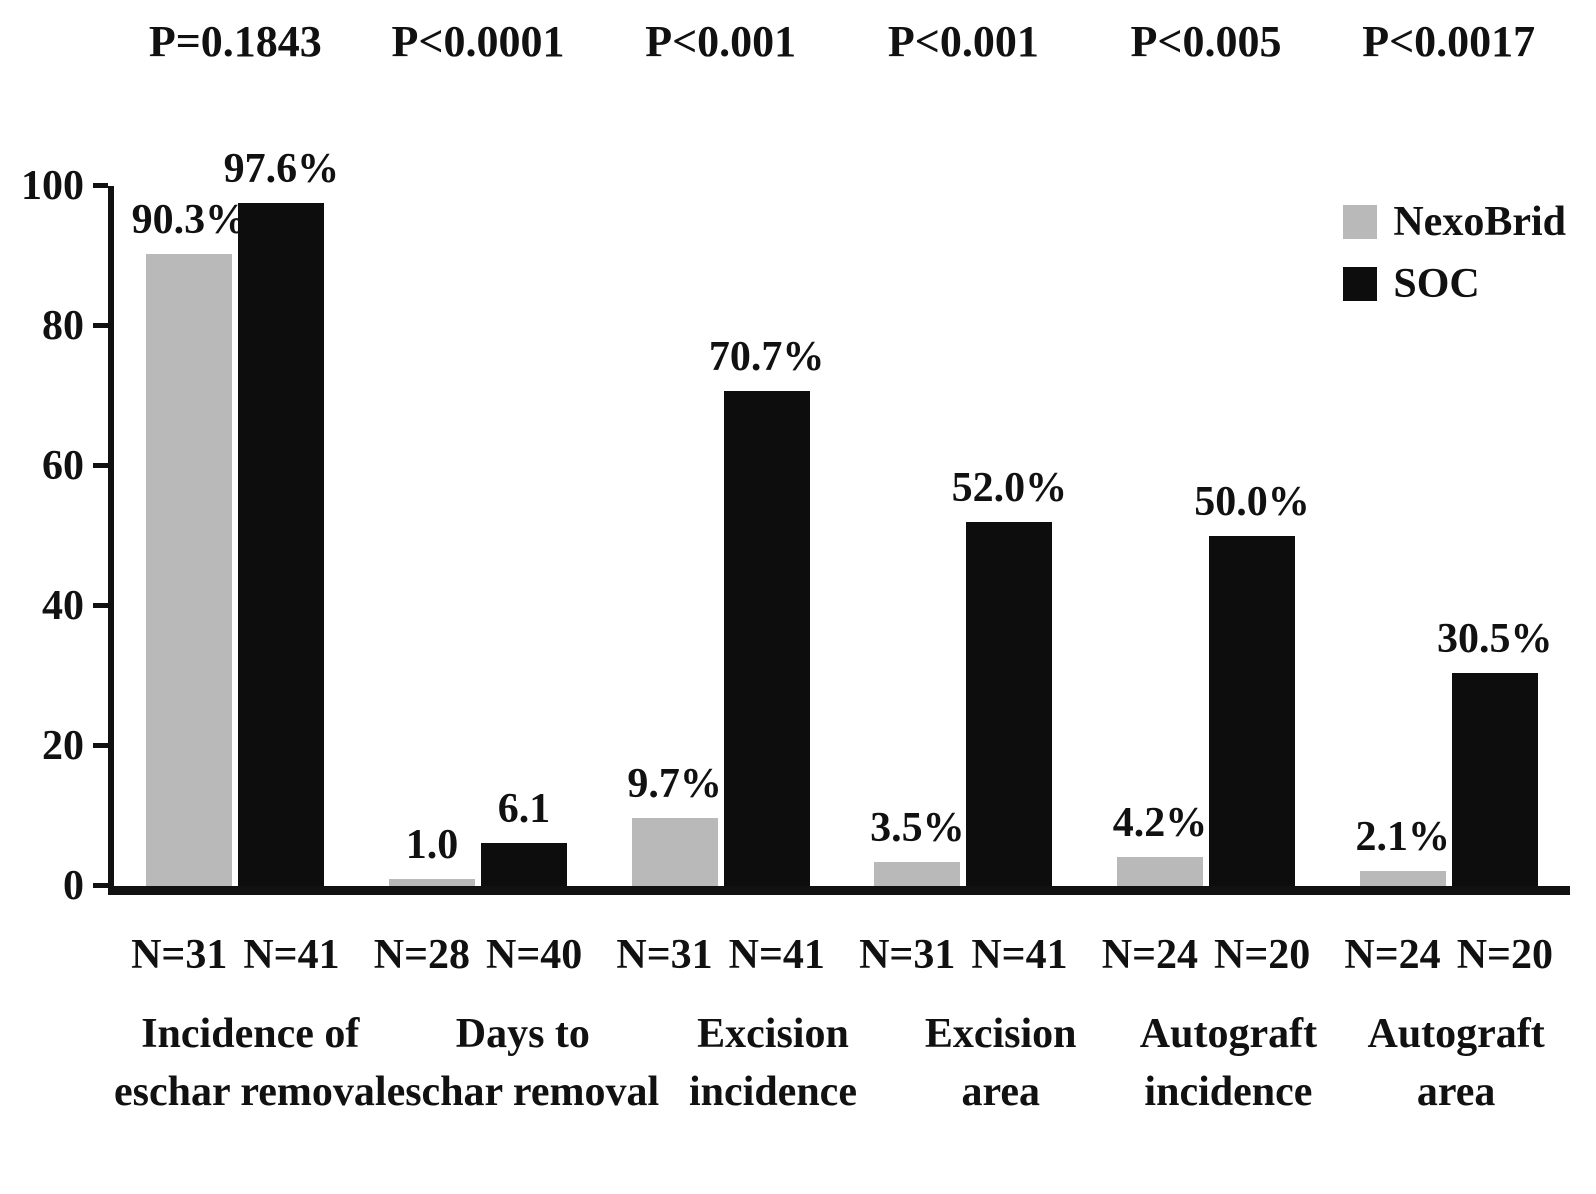  I want to click on y-tick-label: 100, so click(52, 186).